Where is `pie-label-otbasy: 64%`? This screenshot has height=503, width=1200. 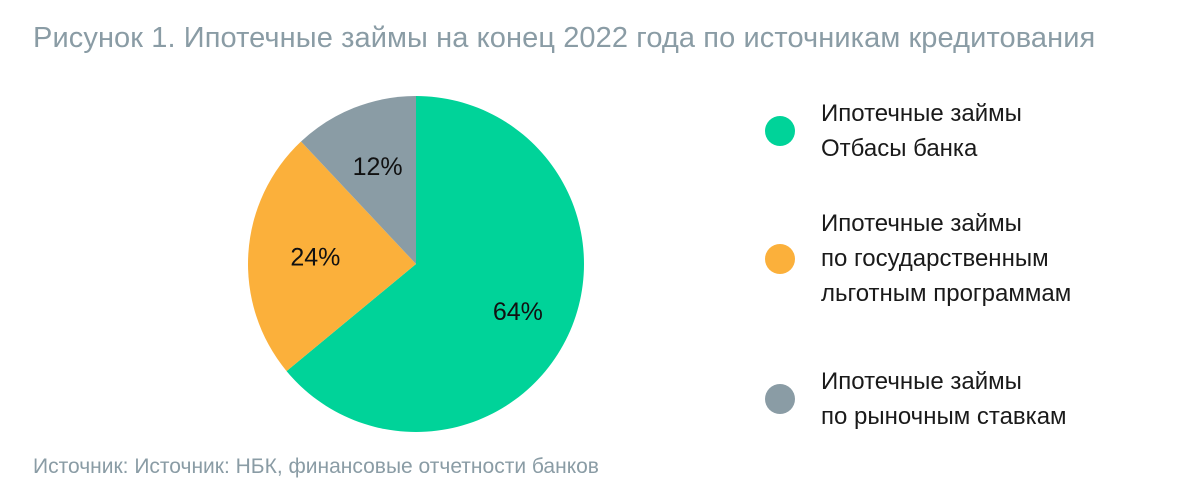 pie-label-otbasy: 64% is located at coordinates (518, 312).